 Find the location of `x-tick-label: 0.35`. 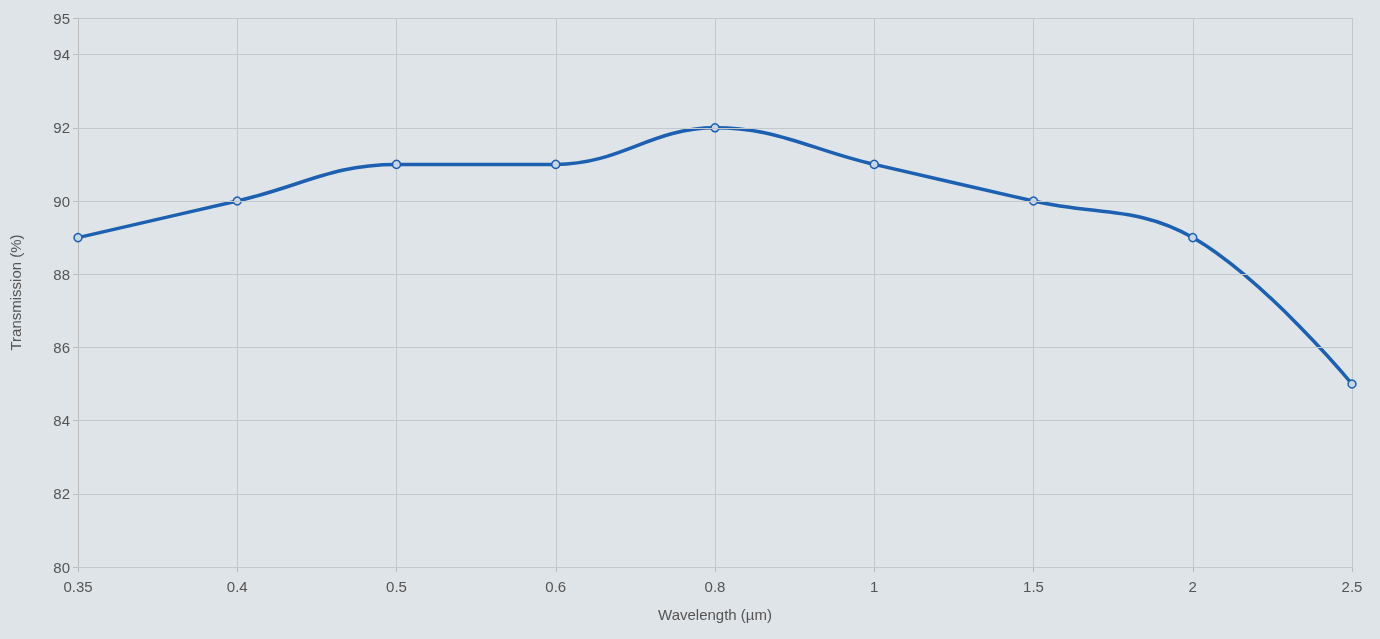

x-tick-label: 0.35 is located at coordinates (78, 586).